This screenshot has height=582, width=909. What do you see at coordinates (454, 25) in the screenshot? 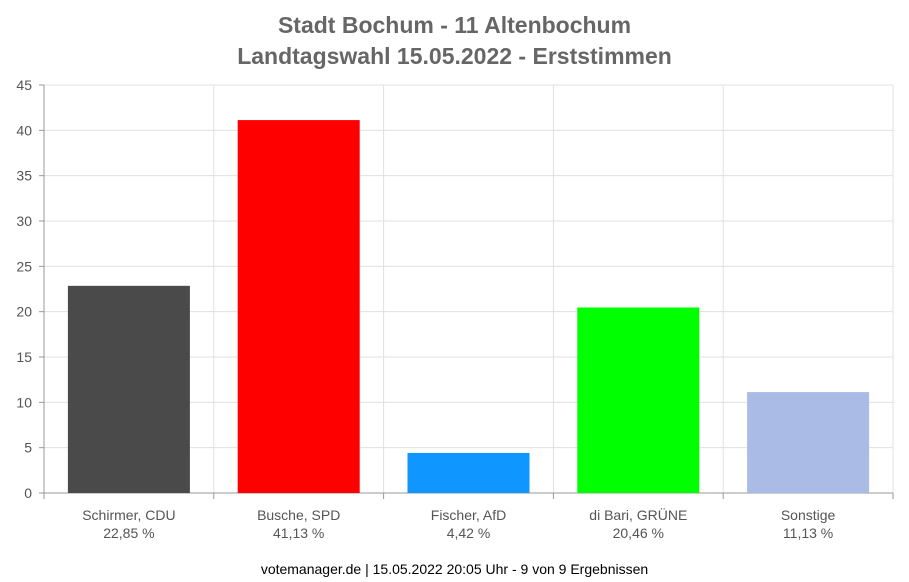
I see `chart-title: Stadt Bochum - 11 Altenbochum` at bounding box center [454, 25].